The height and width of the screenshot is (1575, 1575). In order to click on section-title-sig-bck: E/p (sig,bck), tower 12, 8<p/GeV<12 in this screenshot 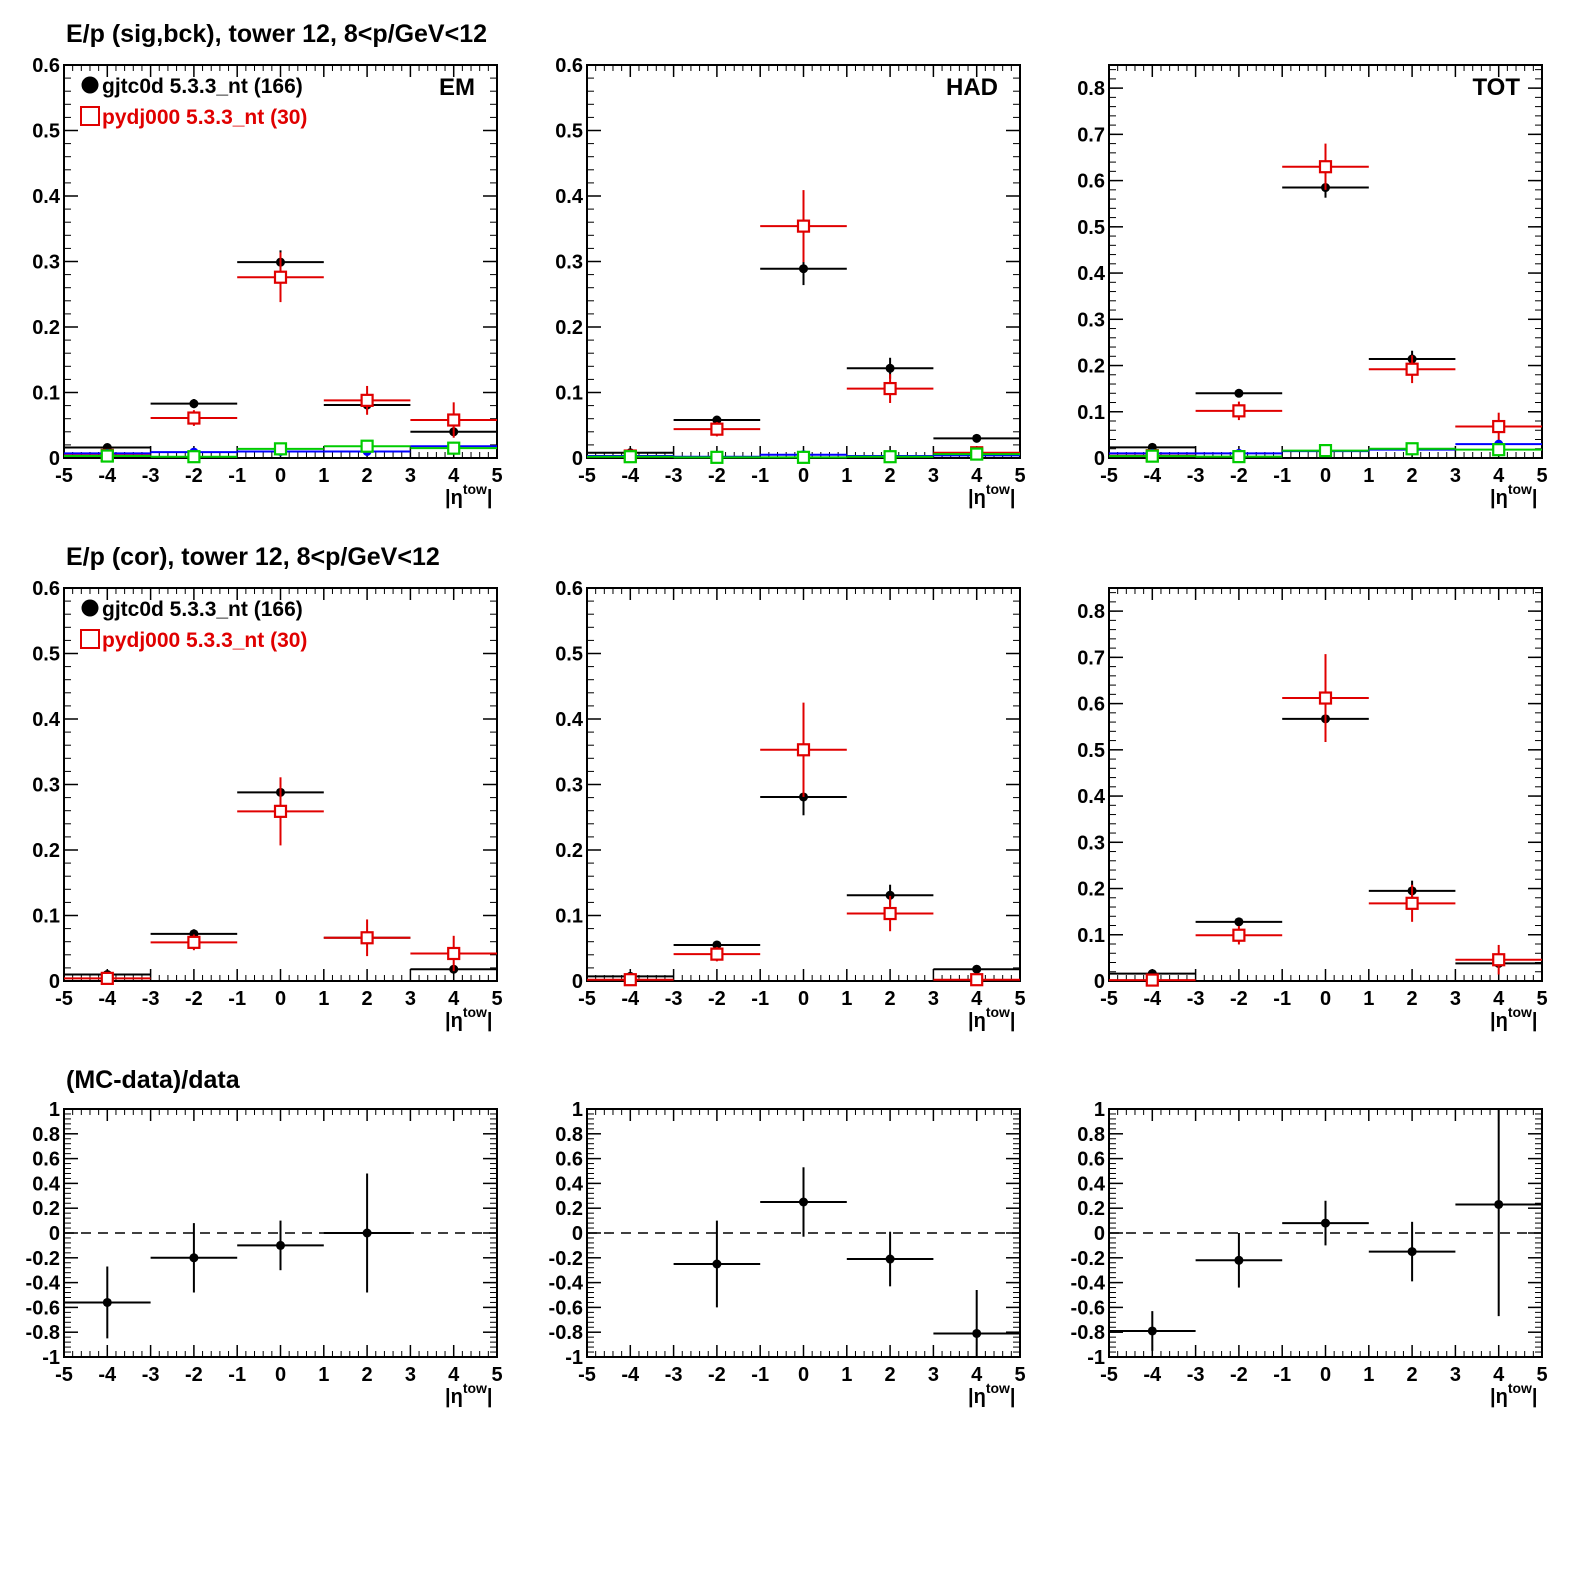, I will do `click(276, 34)`.